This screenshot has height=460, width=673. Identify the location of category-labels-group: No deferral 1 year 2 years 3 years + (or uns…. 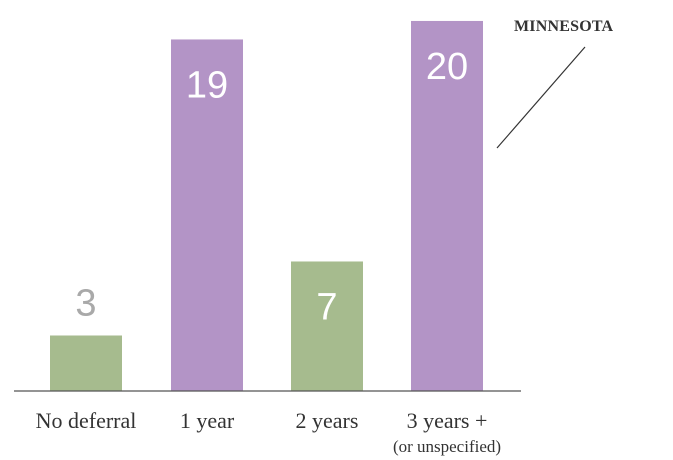
(268, 432).